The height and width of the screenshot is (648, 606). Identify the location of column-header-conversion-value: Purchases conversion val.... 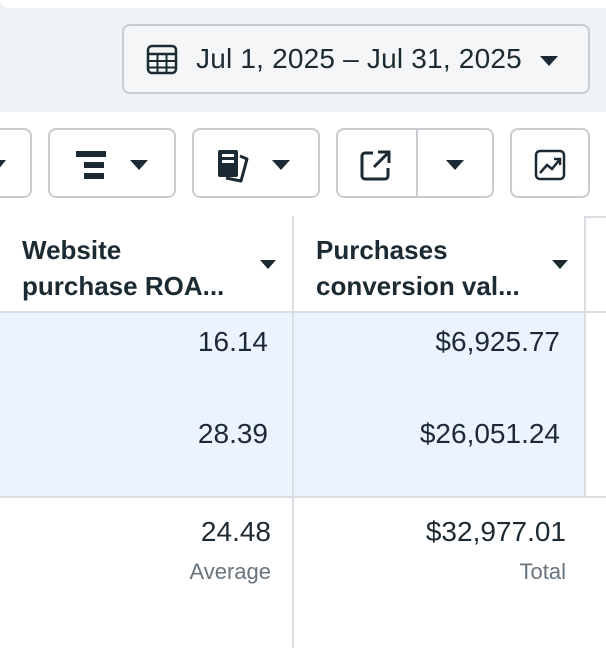
(439, 264).